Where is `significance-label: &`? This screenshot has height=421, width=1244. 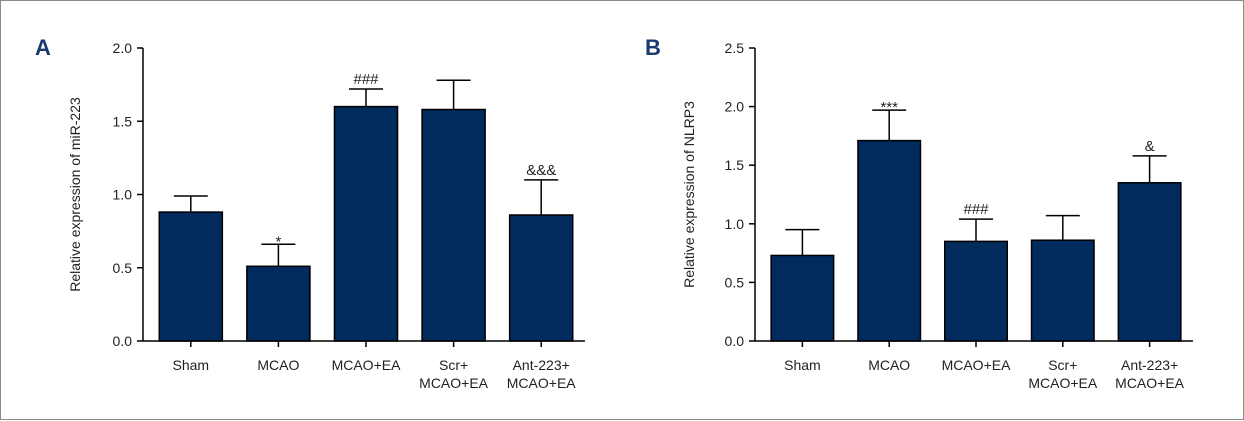 significance-label: & is located at coordinates (1150, 146).